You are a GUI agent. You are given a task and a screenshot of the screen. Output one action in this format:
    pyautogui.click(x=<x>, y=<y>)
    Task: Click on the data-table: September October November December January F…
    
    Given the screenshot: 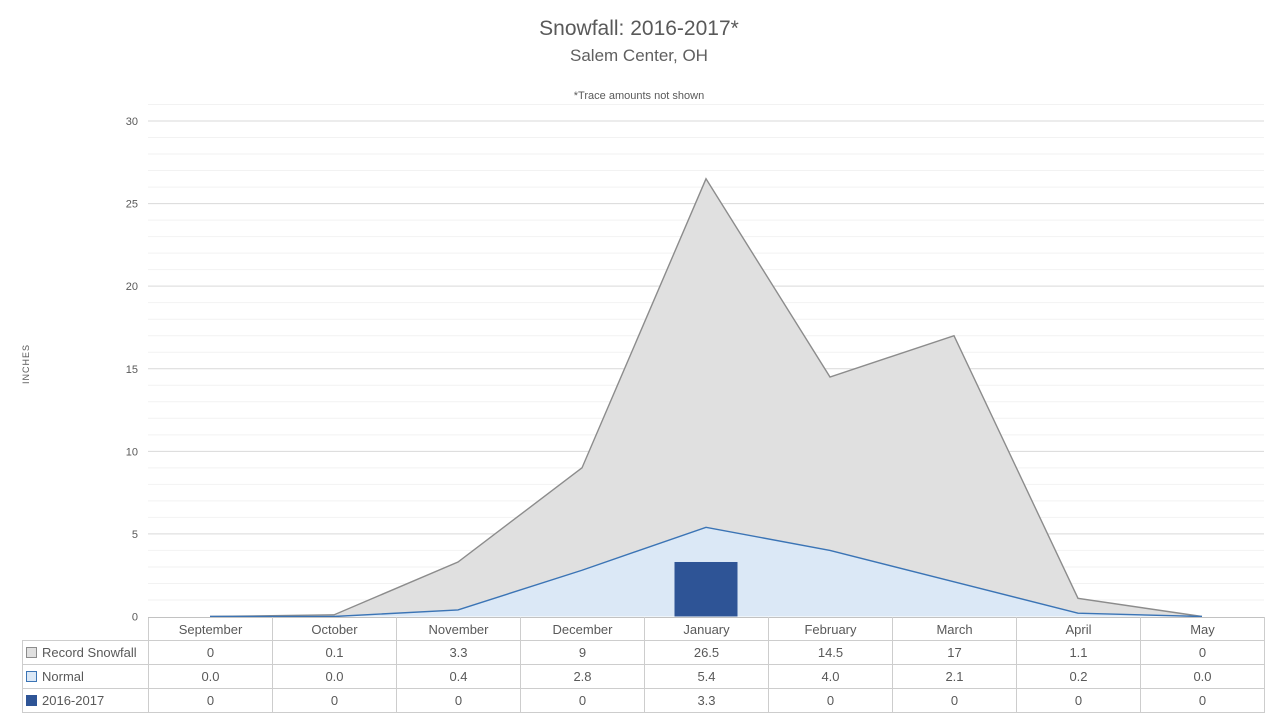 What is the action you would take?
    pyautogui.click(x=643, y=665)
    